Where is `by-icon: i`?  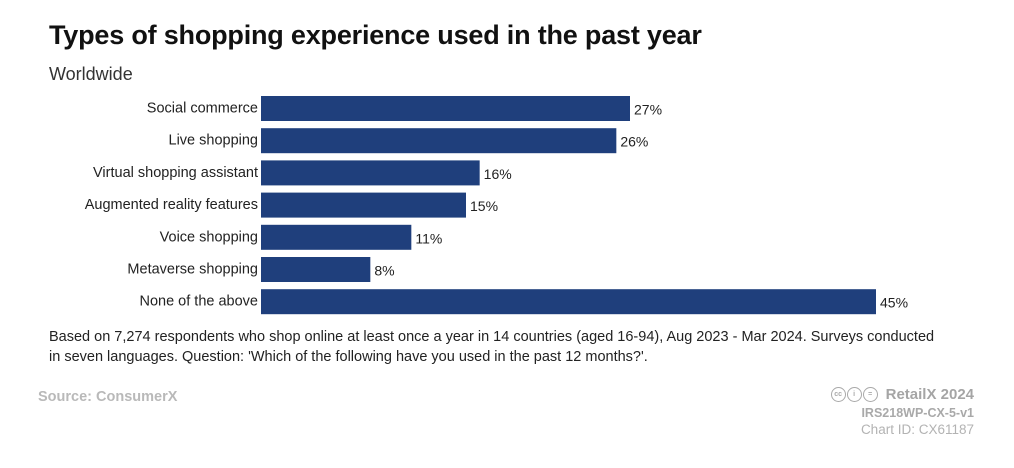 by-icon: i is located at coordinates (854, 394).